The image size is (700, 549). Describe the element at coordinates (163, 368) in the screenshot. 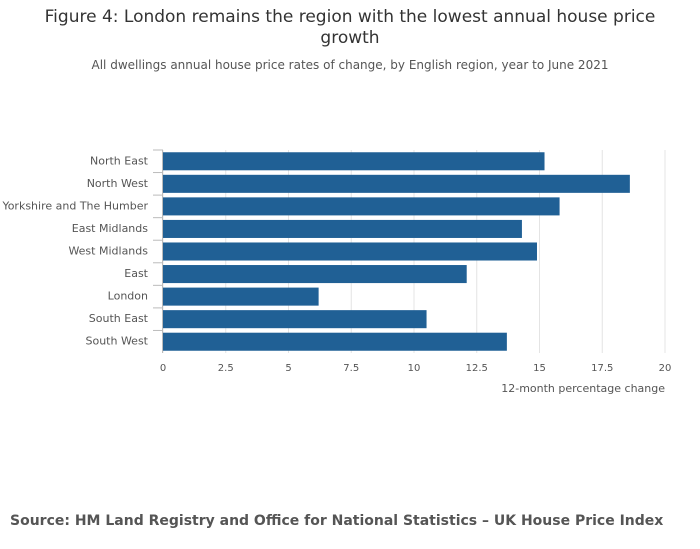

I see `x-tick-label: 0` at that location.